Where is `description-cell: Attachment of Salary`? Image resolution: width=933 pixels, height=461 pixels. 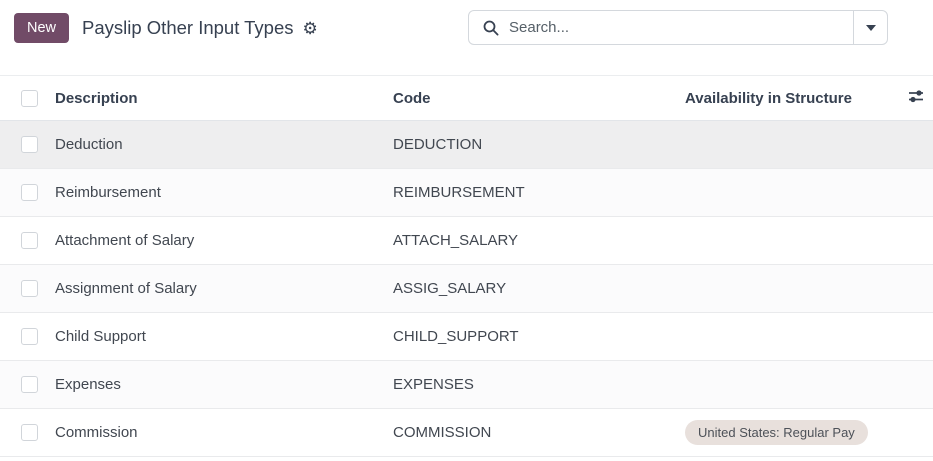
description-cell: Attachment of Salary is located at coordinates (221, 240).